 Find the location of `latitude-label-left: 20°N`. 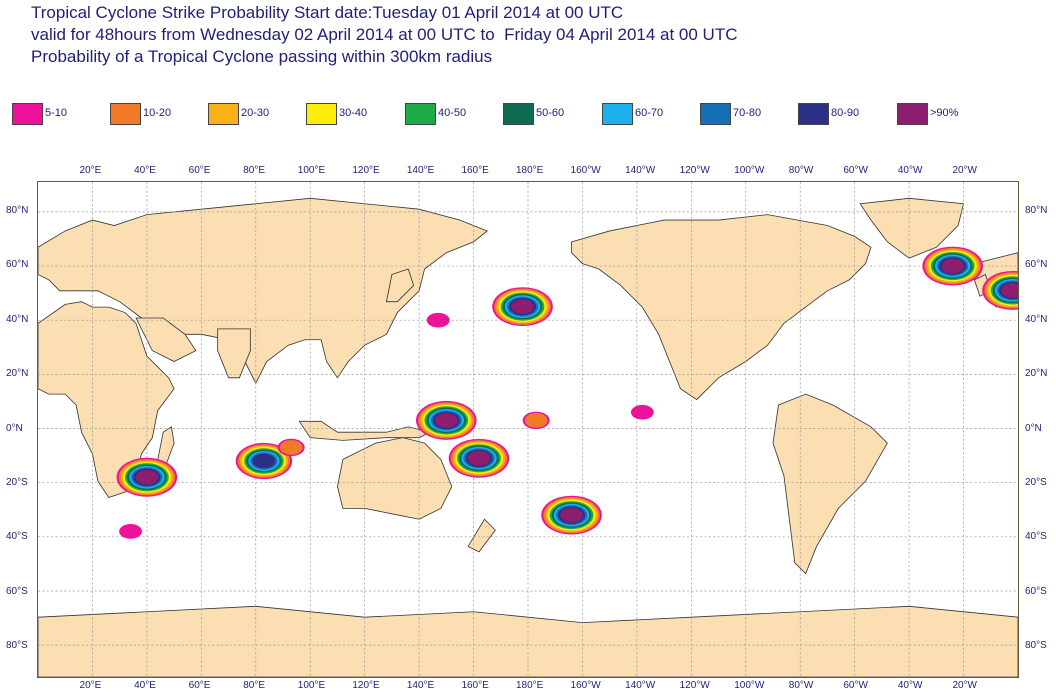

latitude-label-left: 20°N is located at coordinates (17, 374).